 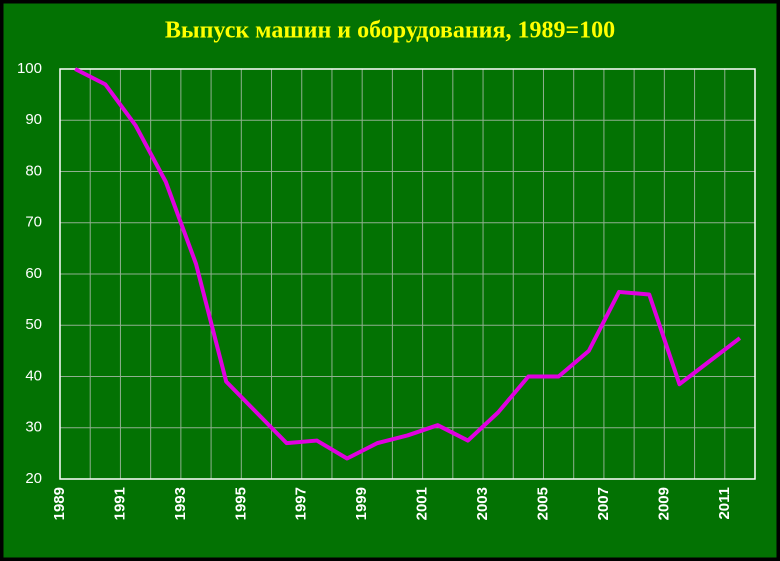 What do you see at coordinates (603, 503) in the screenshot?
I see `x-tick-label: 2007` at bounding box center [603, 503].